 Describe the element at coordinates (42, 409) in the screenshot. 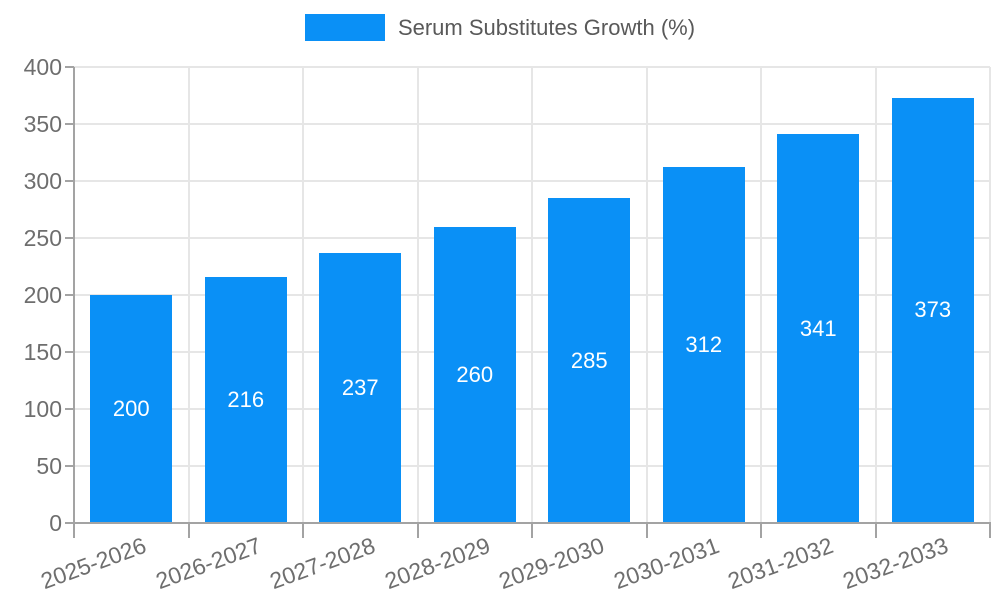

I see `y-axis-tick-label: 100` at that location.